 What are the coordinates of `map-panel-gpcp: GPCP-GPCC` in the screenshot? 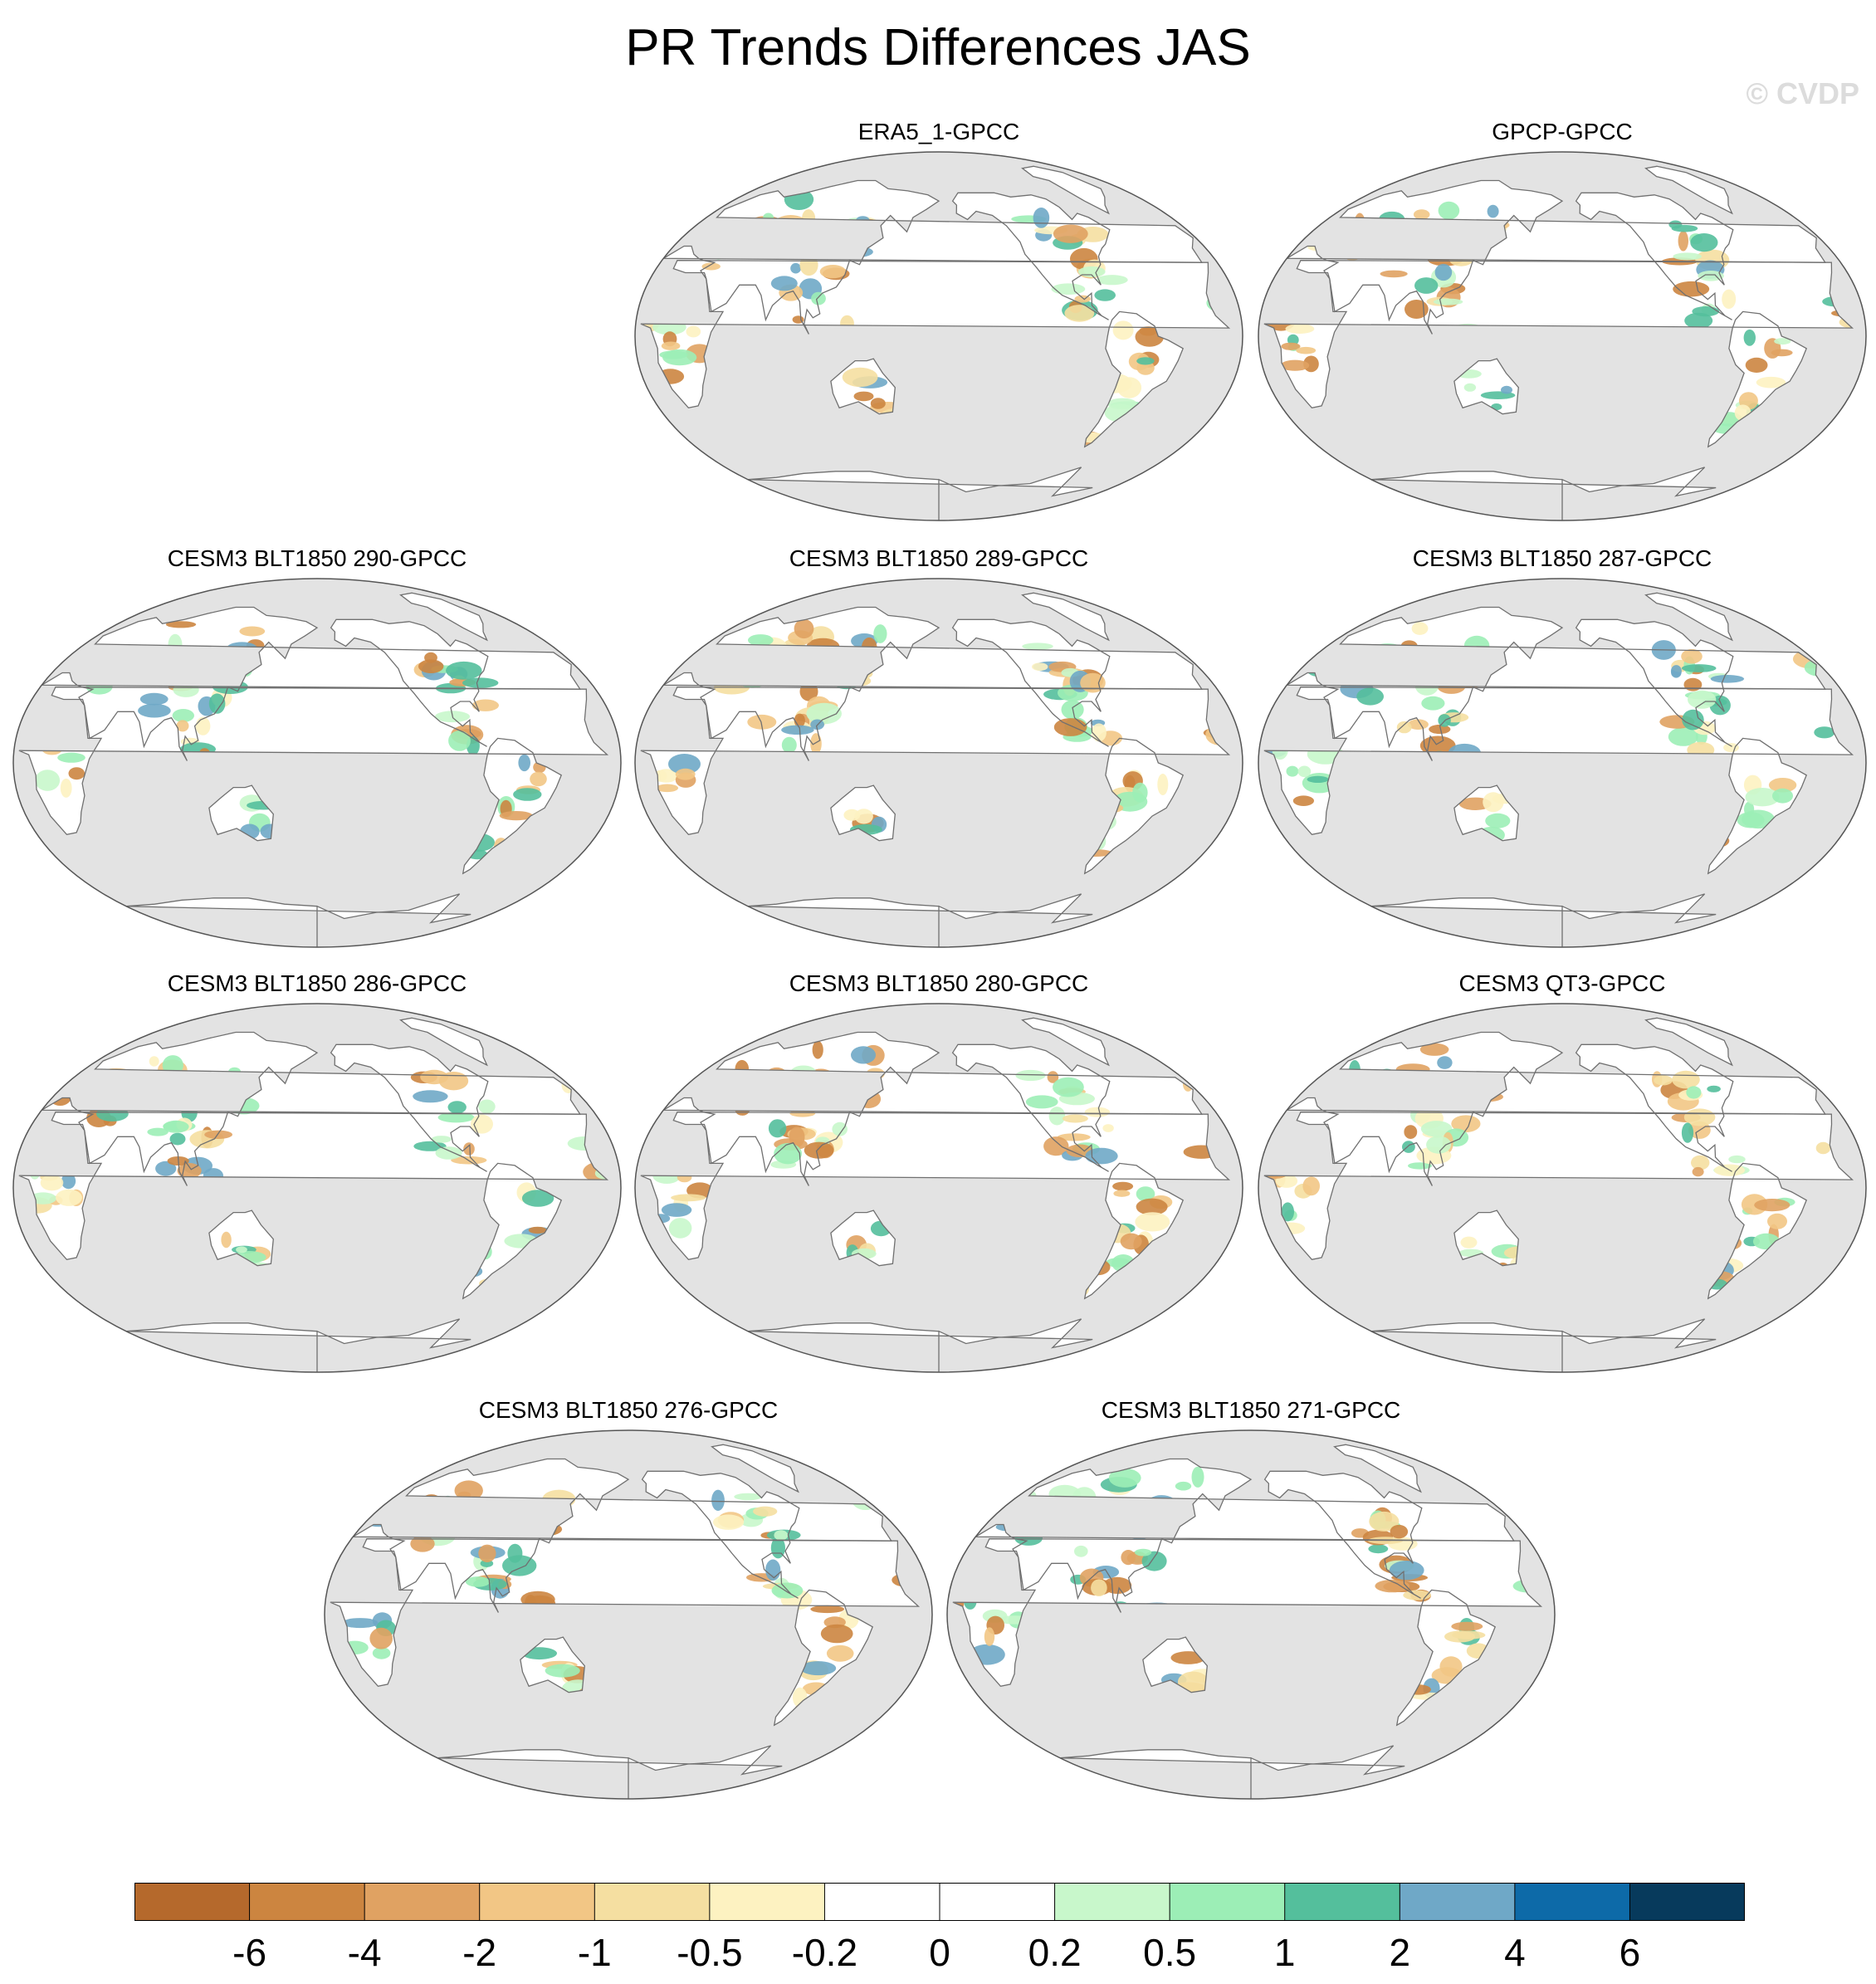 It's located at (1562, 319).